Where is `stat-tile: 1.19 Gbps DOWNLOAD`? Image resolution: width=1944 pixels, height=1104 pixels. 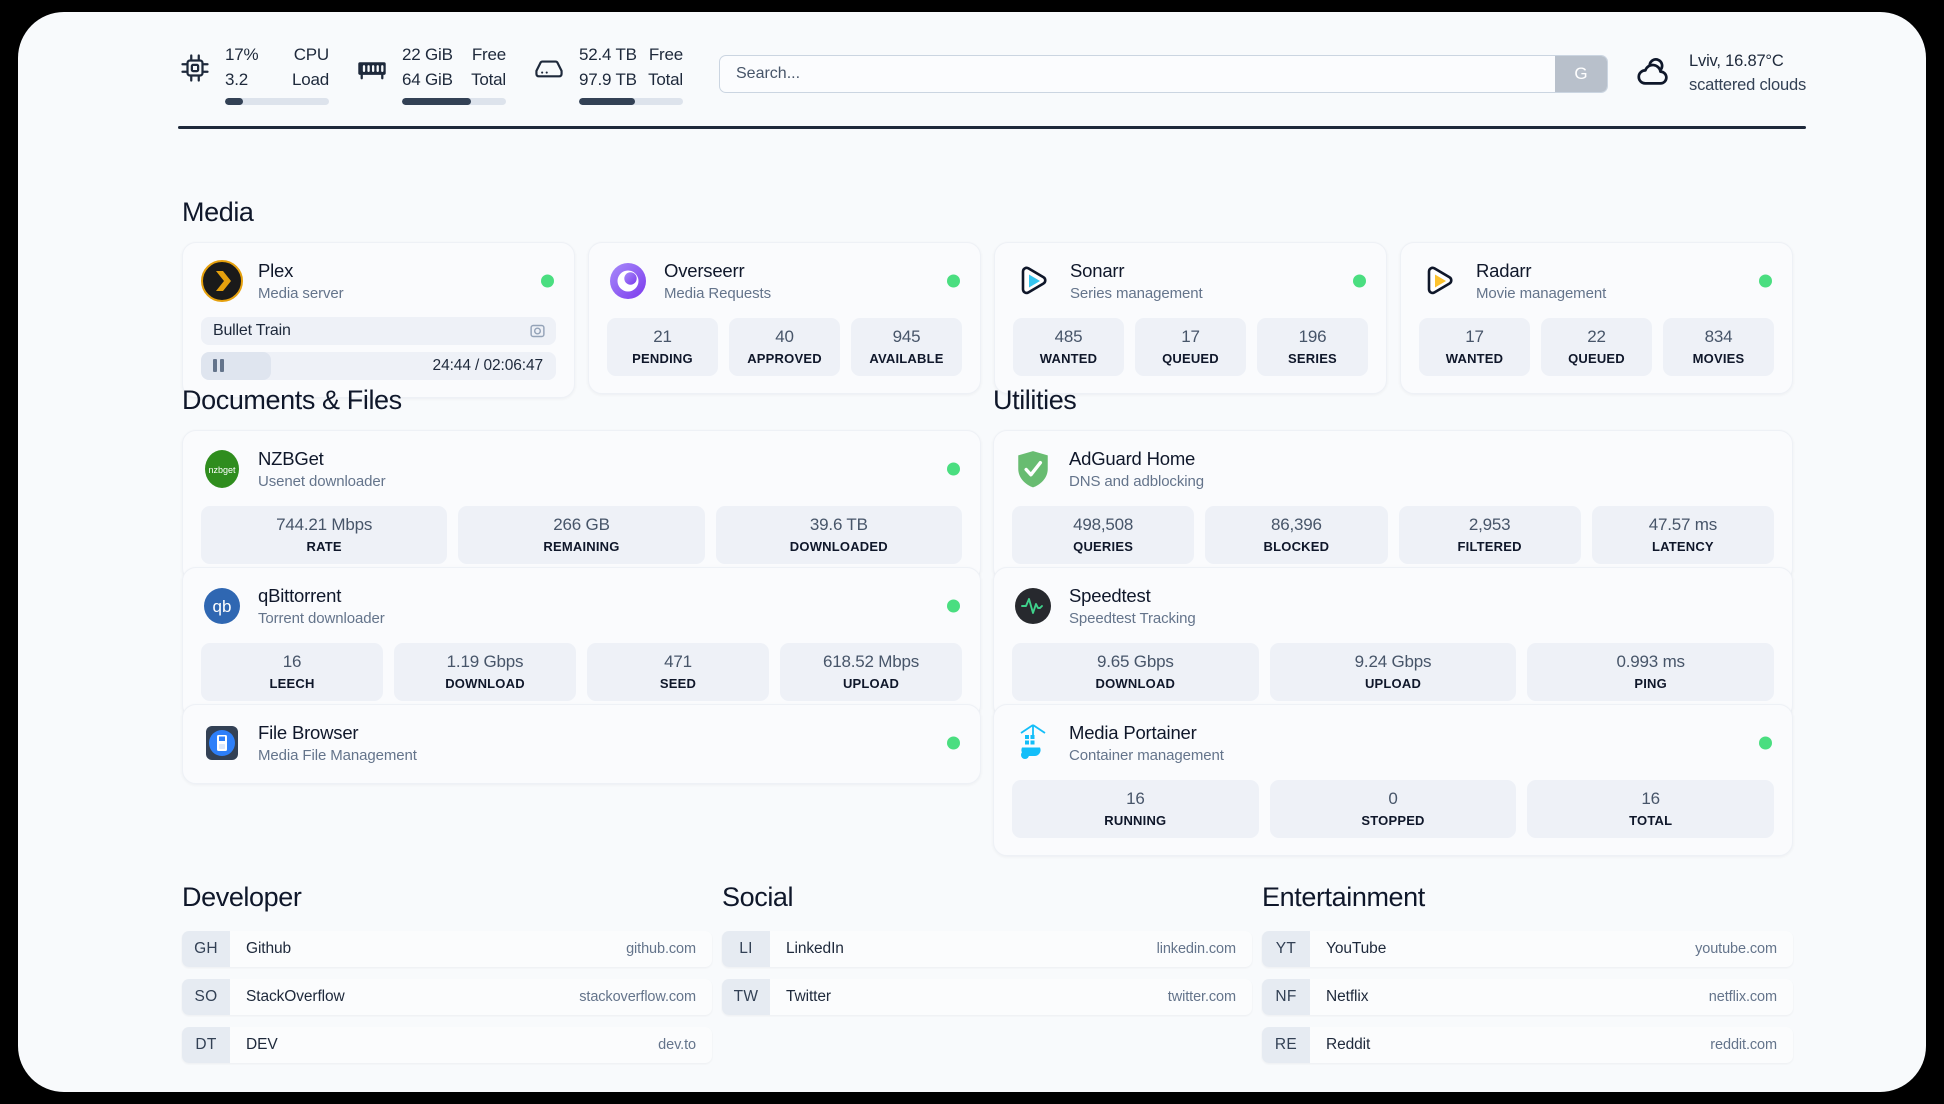 stat-tile: 1.19 Gbps DOWNLOAD is located at coordinates (485, 672).